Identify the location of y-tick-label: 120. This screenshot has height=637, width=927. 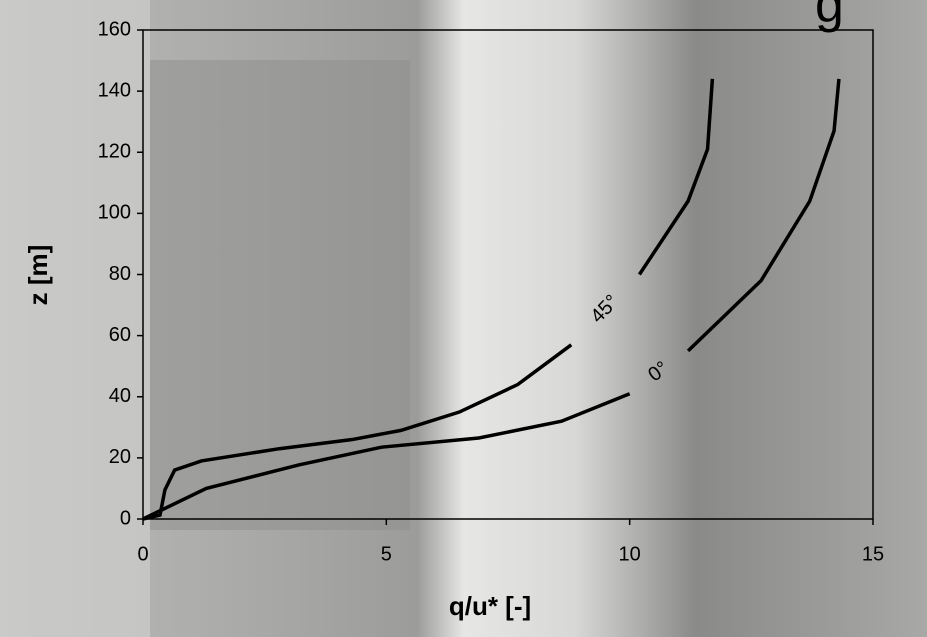
(114, 152).